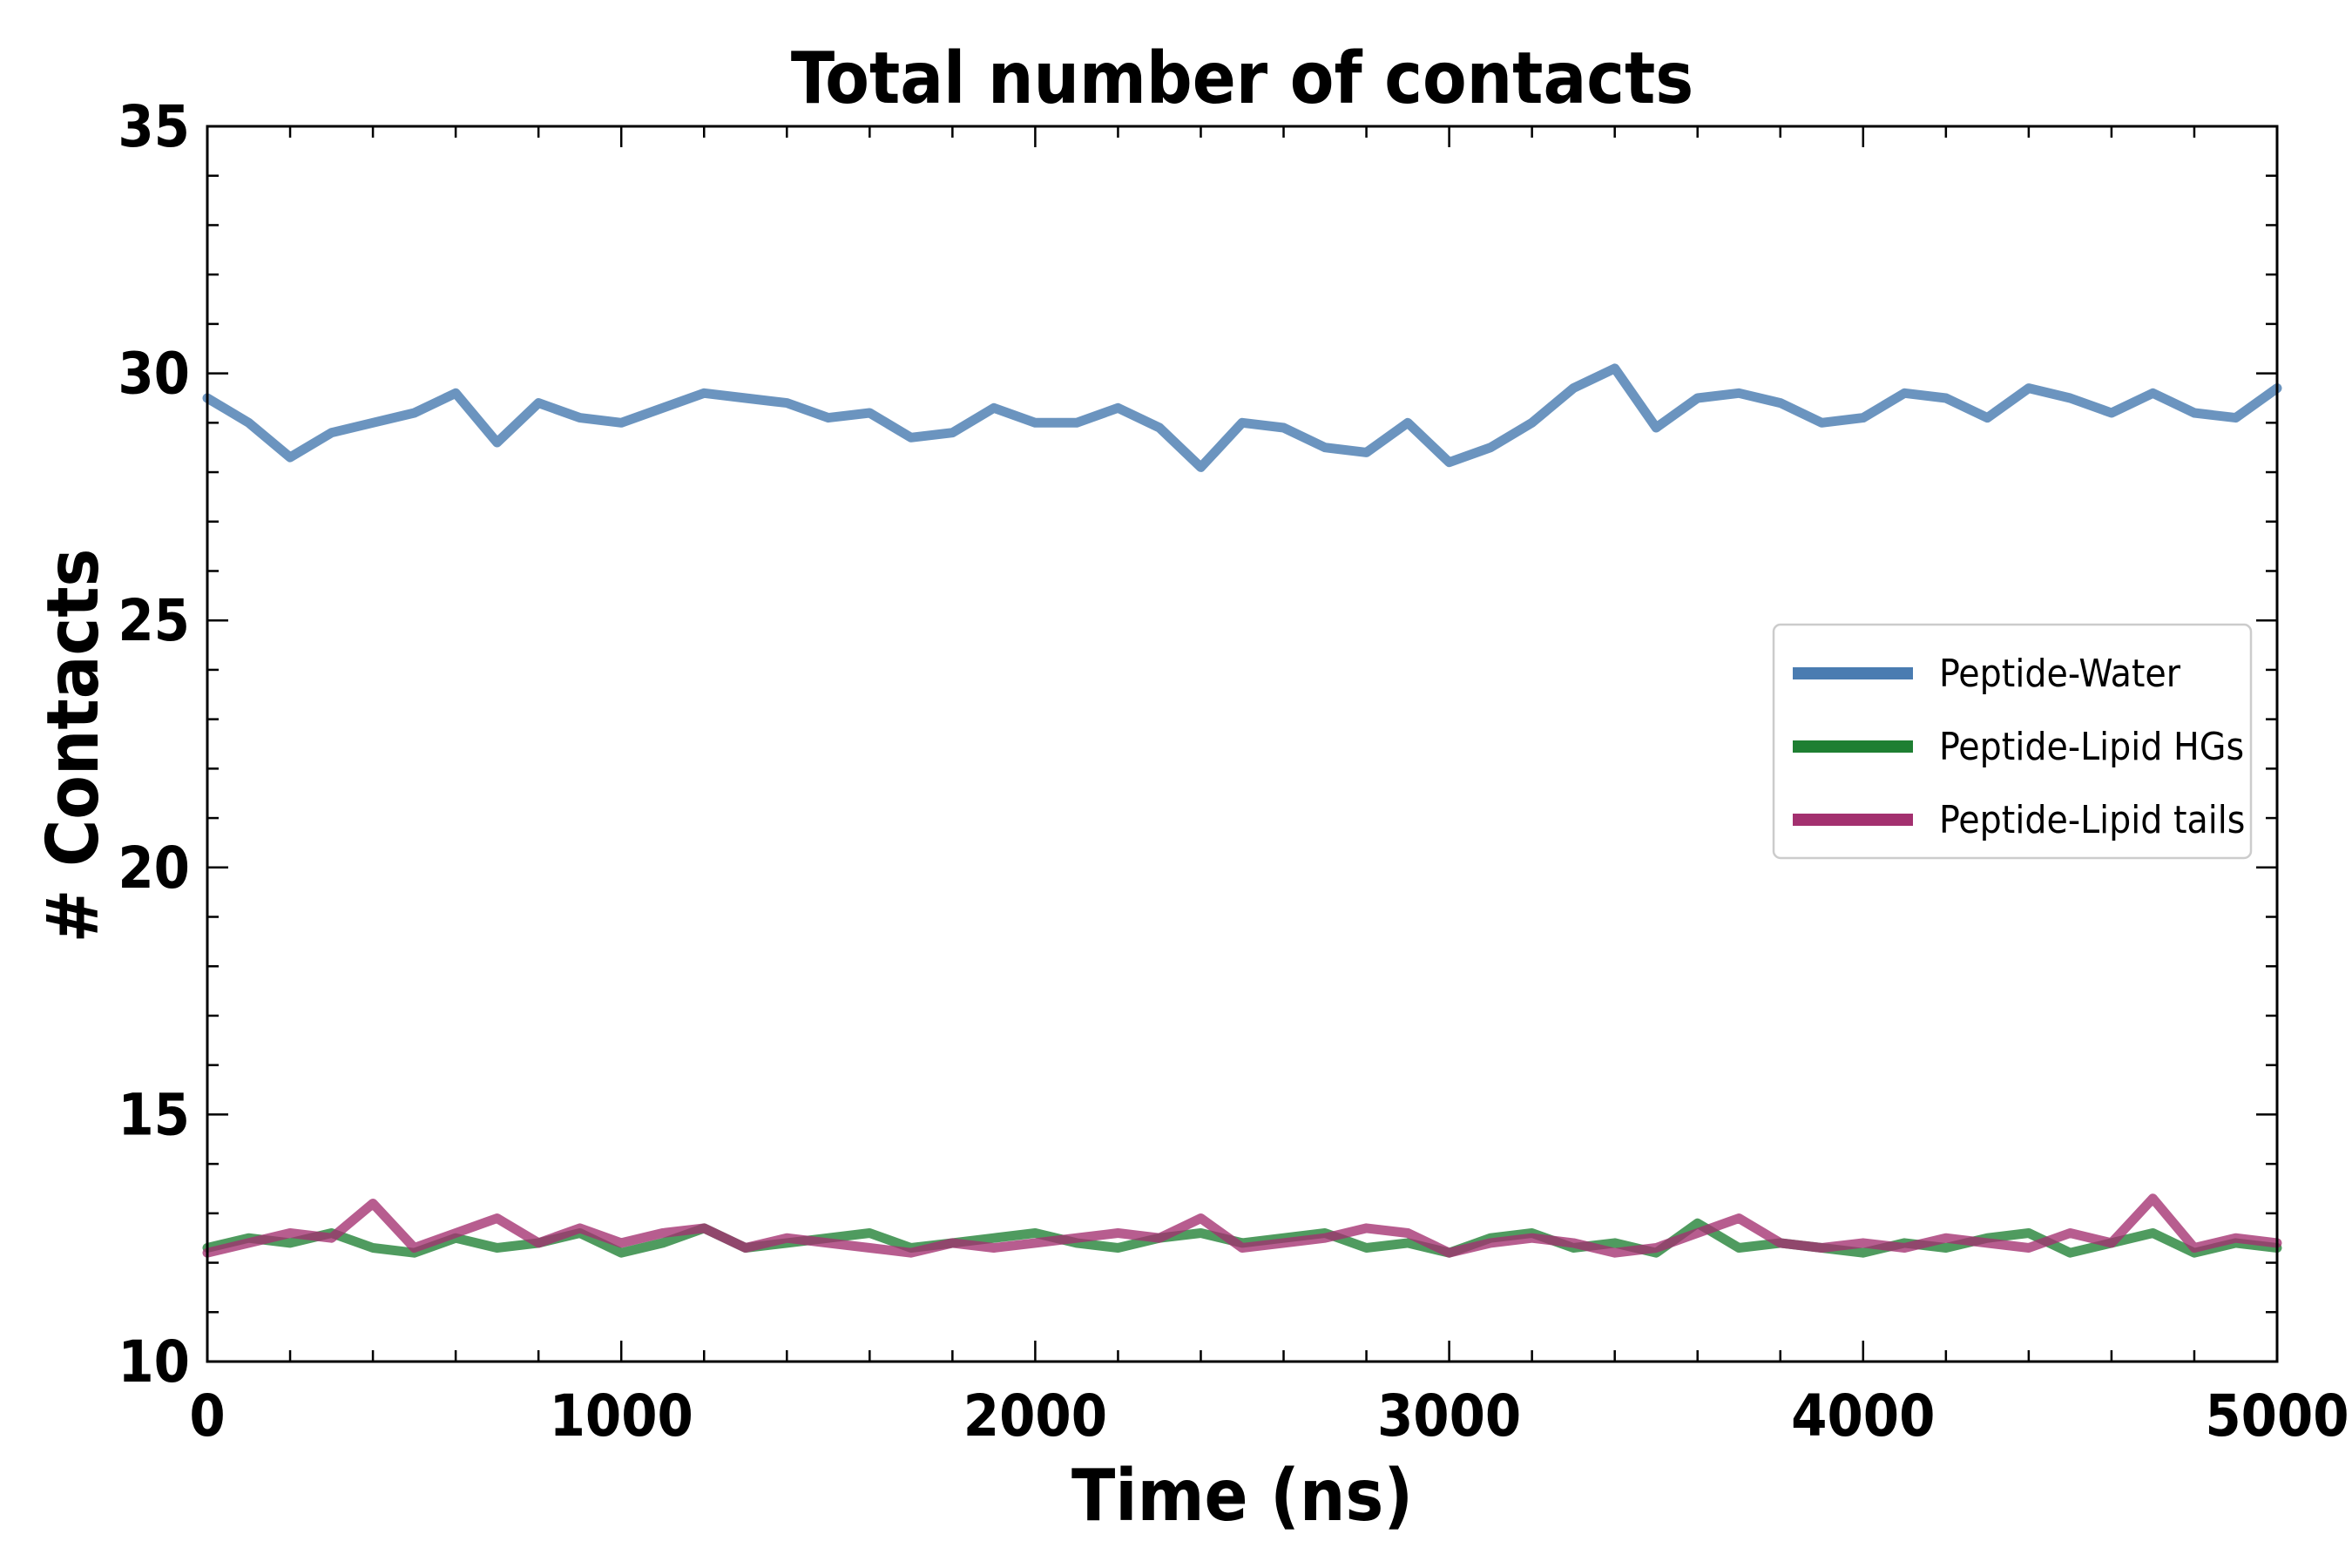 The image size is (2352, 1568). I want to click on y-tick-label: 30, so click(154, 374).